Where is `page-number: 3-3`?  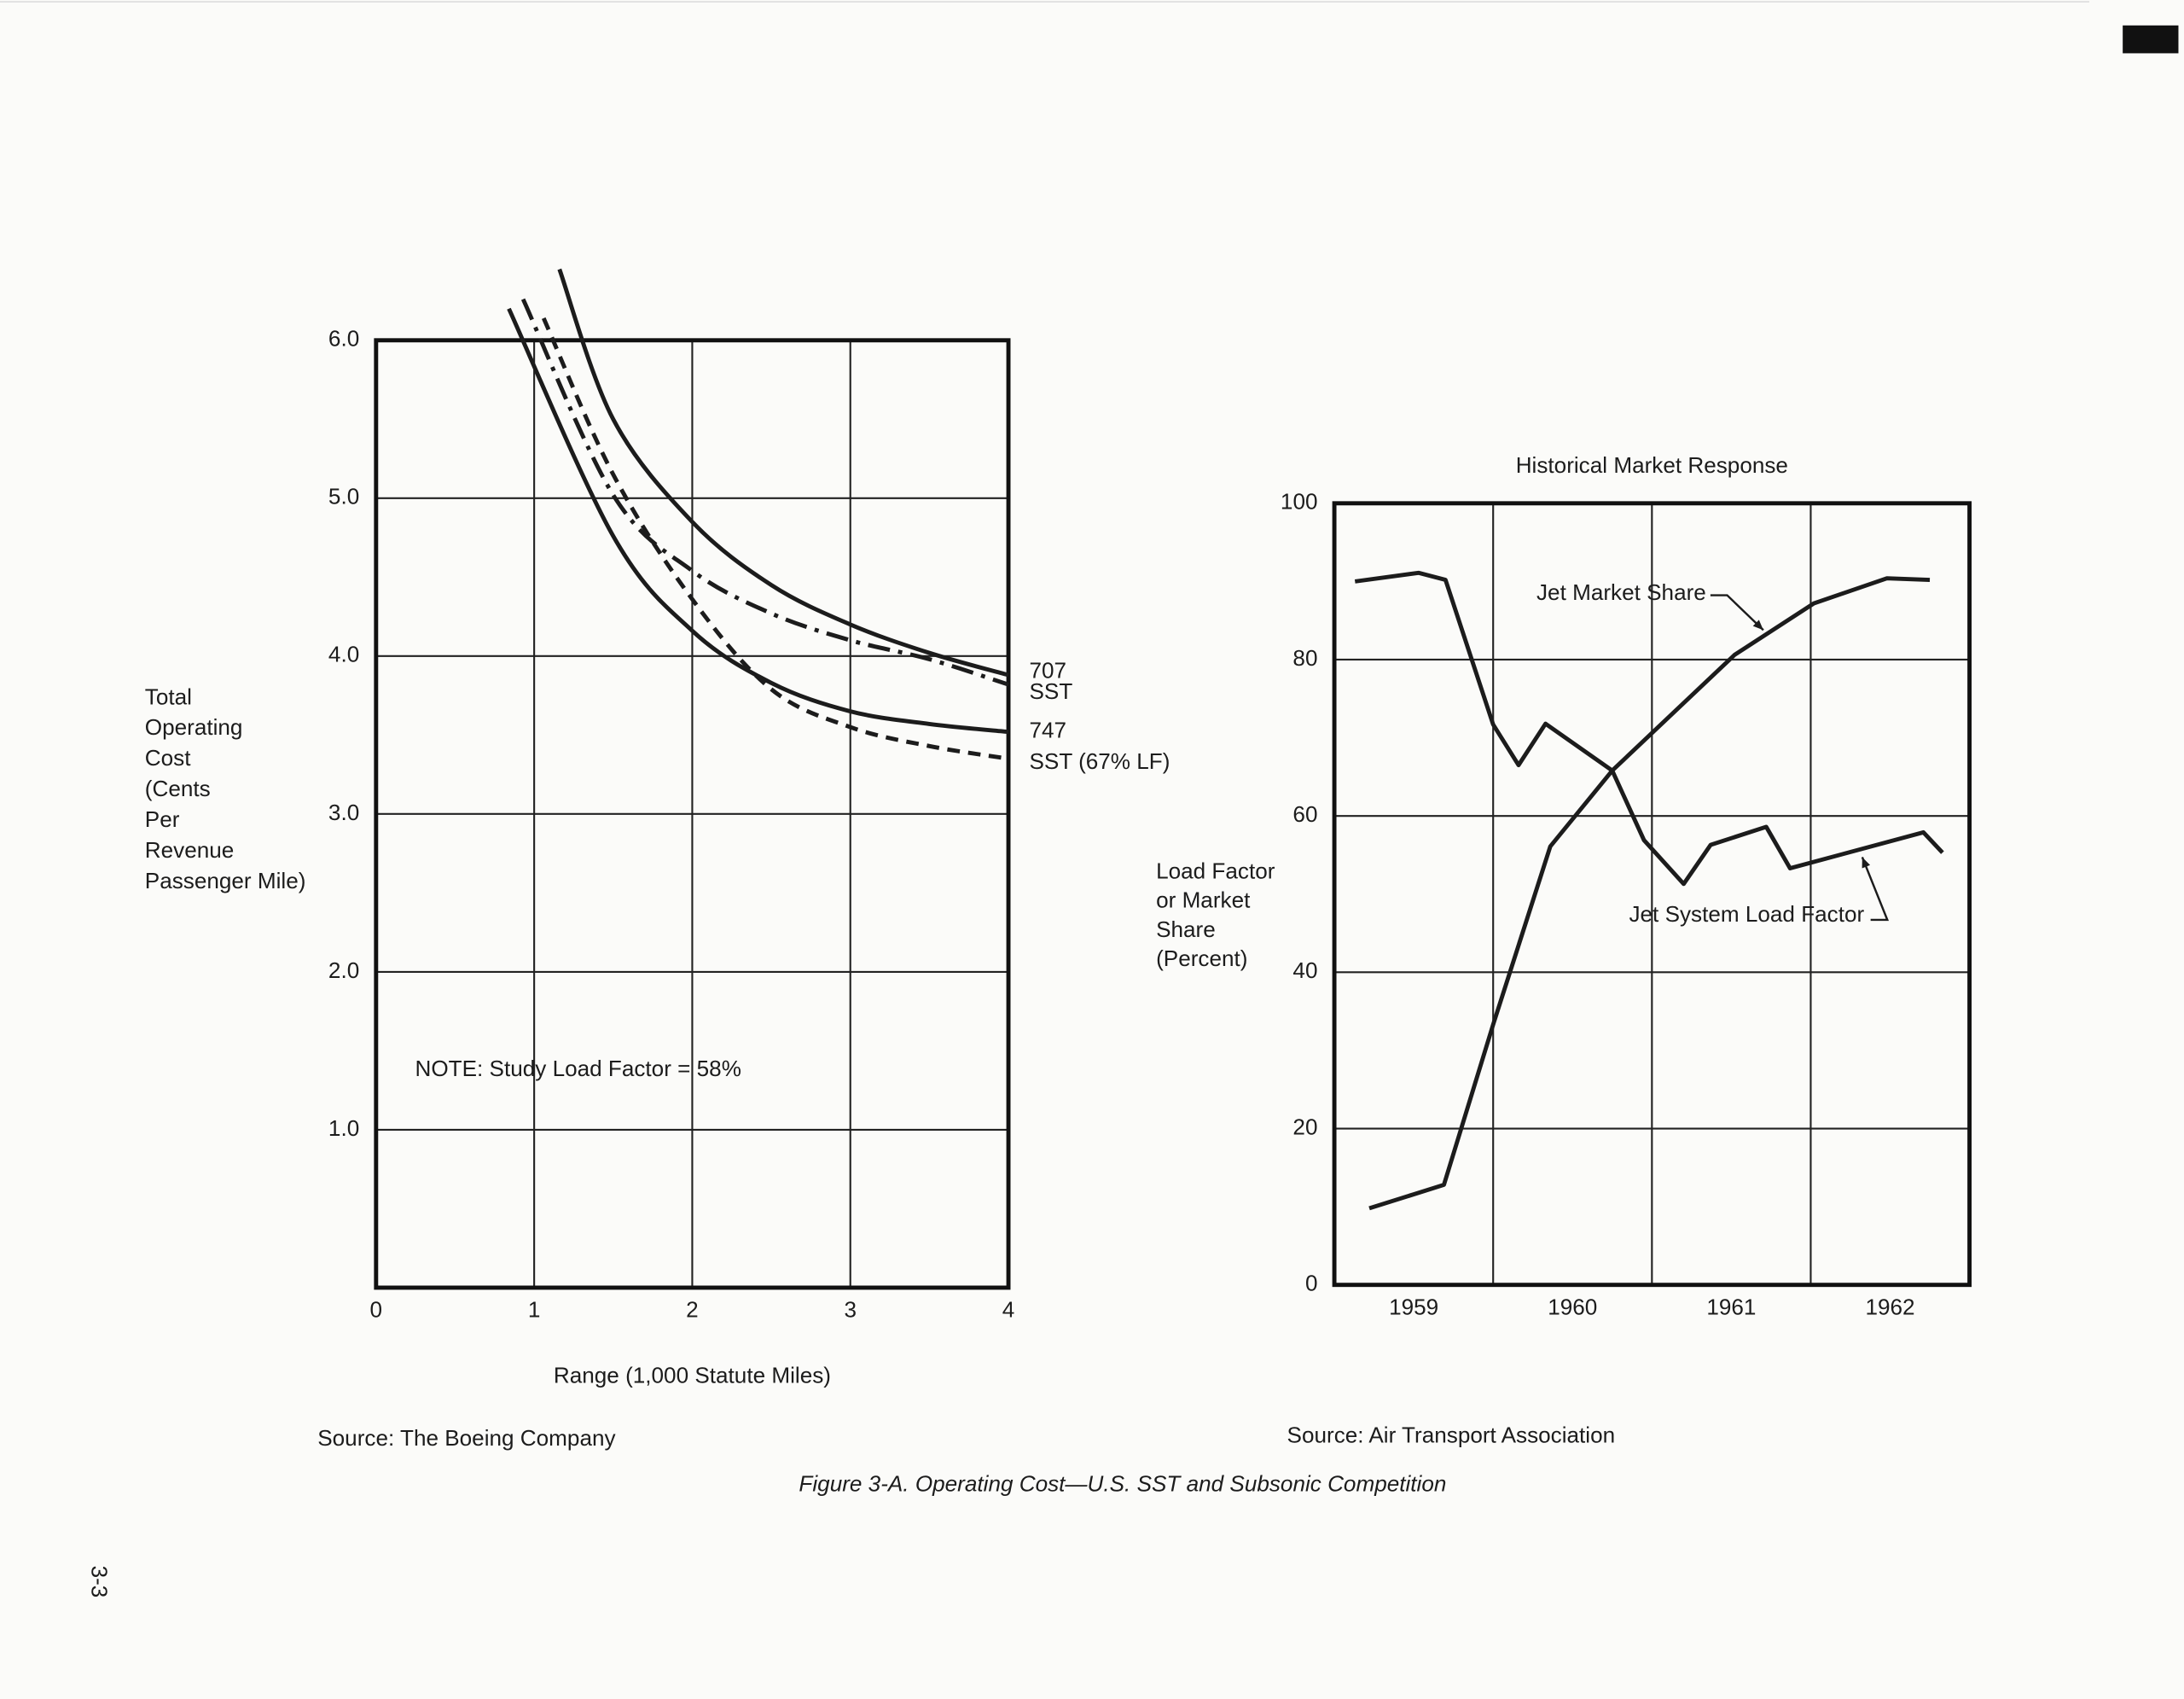 page-number: 3-3 is located at coordinates (99, 1582).